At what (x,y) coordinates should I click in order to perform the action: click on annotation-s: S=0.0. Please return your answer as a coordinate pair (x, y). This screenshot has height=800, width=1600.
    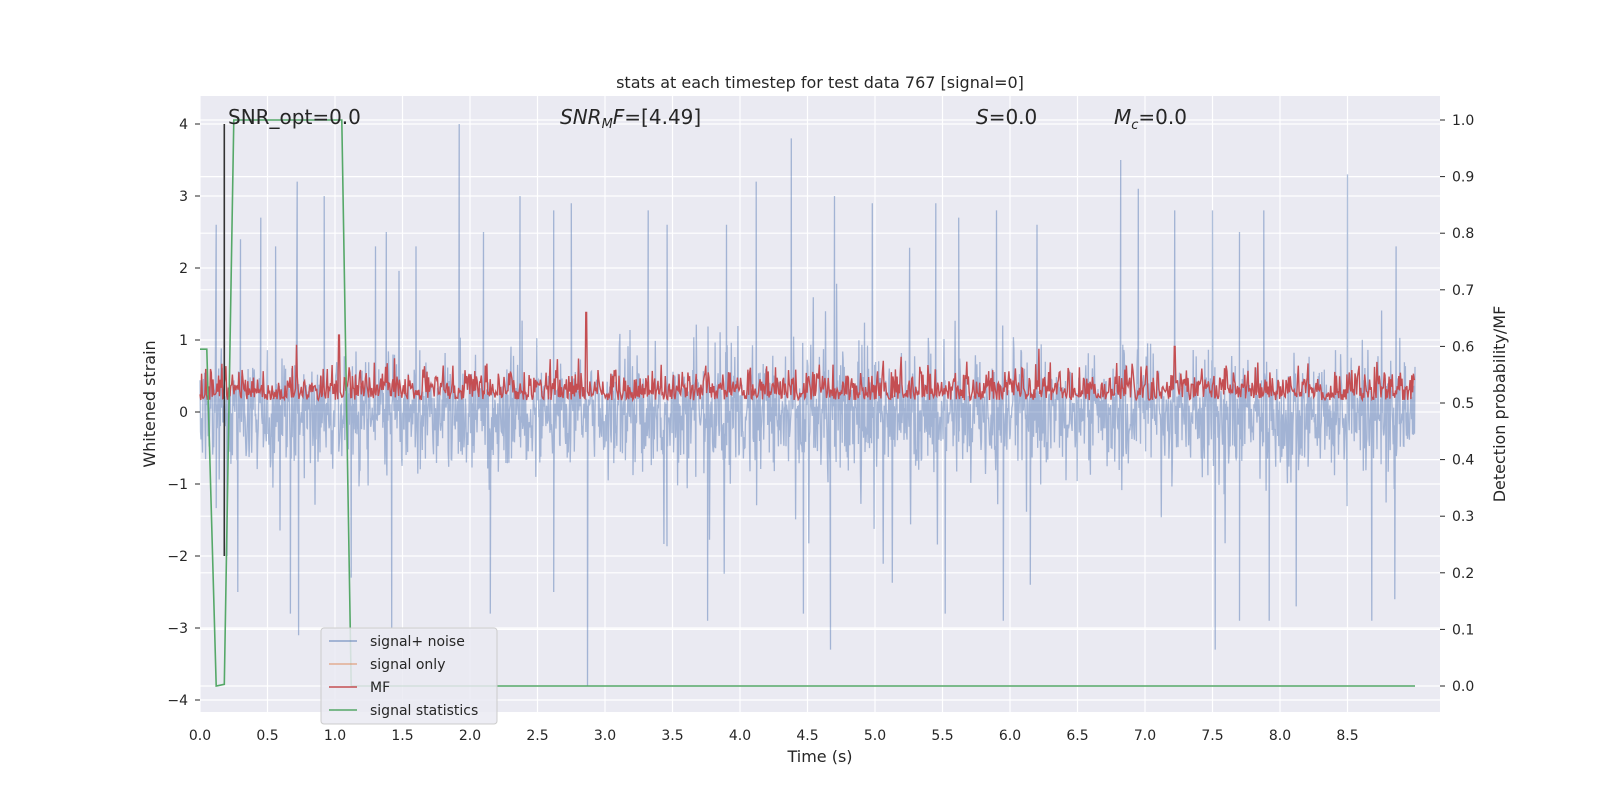
    Looking at the image, I should click on (1006, 117).